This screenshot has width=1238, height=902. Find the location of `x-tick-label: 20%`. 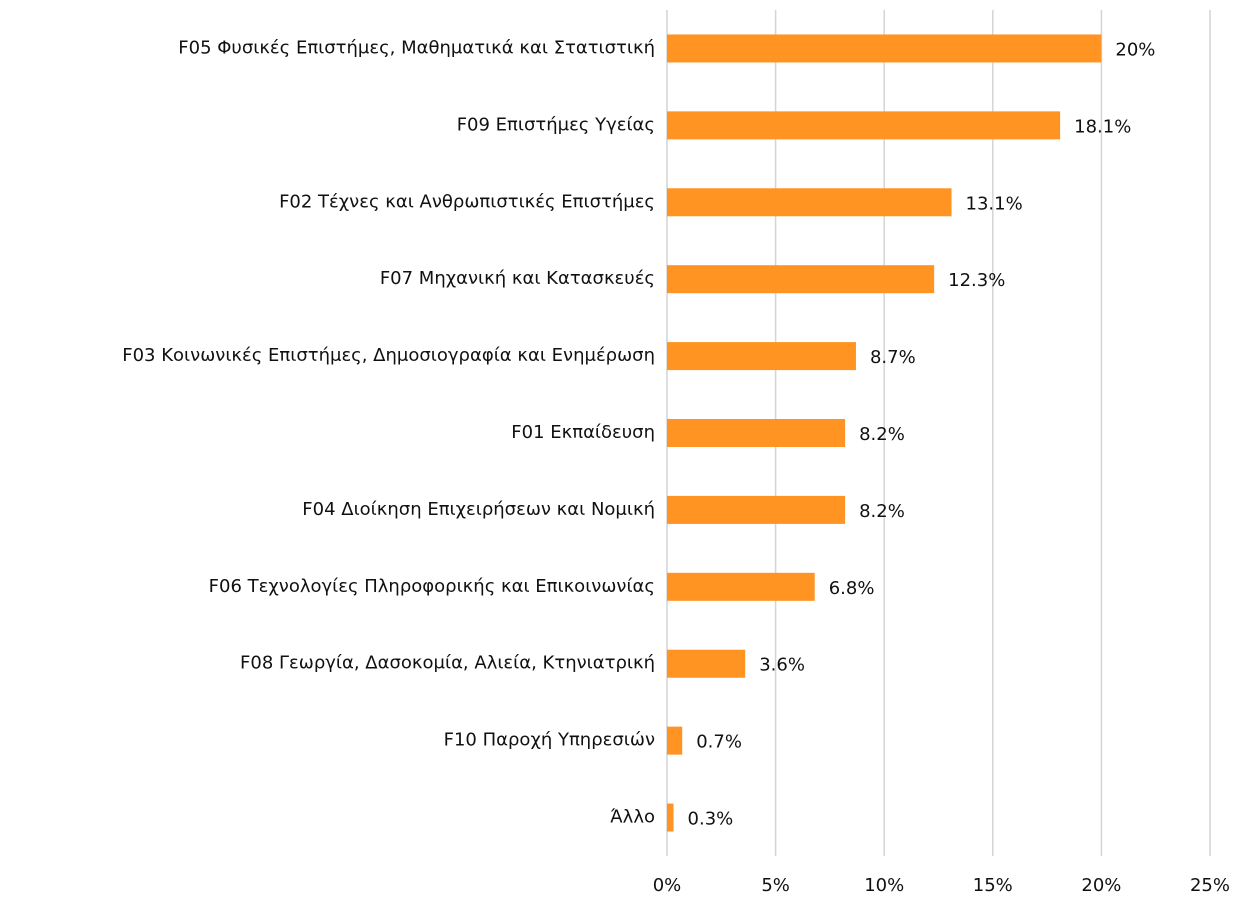

x-tick-label: 20% is located at coordinates (1101, 885).